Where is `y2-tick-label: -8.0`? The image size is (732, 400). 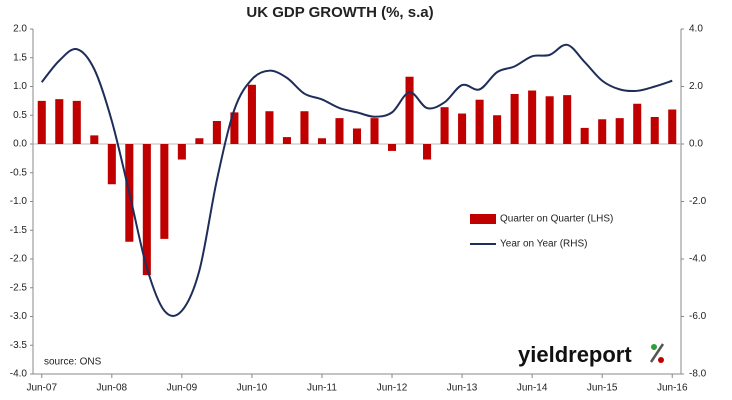
y2-tick-label: -8.0 is located at coordinates (698, 374).